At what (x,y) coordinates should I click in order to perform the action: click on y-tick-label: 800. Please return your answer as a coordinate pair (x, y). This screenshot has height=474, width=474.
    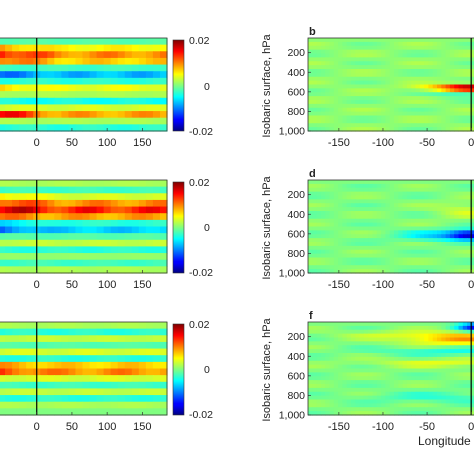
    Looking at the image, I should click on (296, 396).